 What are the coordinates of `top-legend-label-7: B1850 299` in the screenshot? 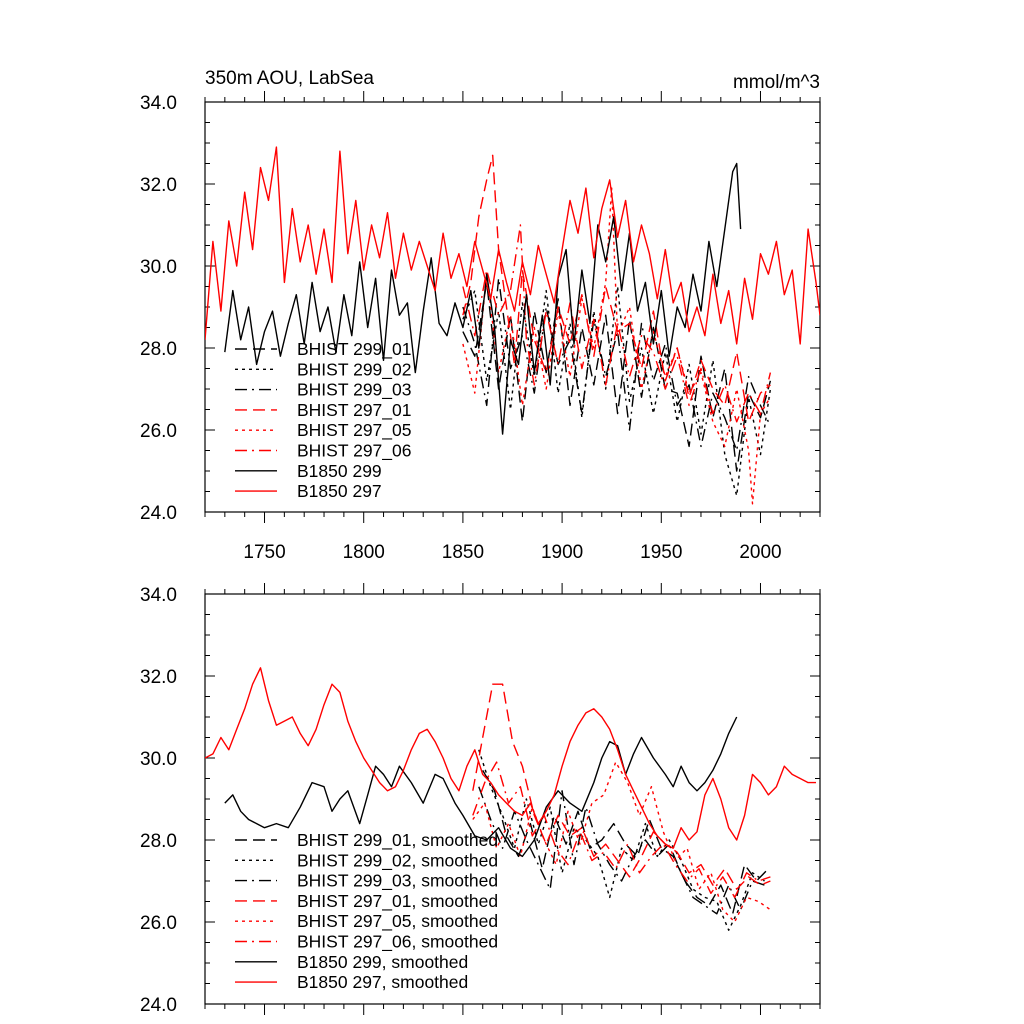 It's located at (339, 471).